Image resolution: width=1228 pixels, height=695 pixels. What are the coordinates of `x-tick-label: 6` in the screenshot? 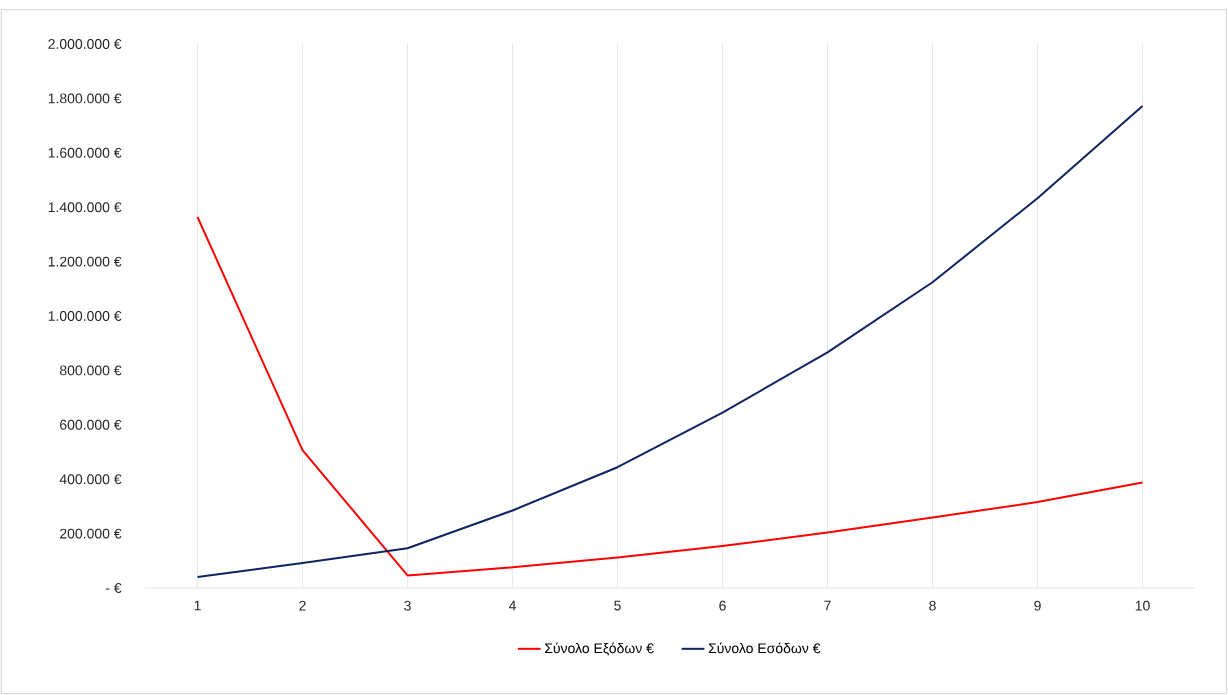 It's located at (722, 605).